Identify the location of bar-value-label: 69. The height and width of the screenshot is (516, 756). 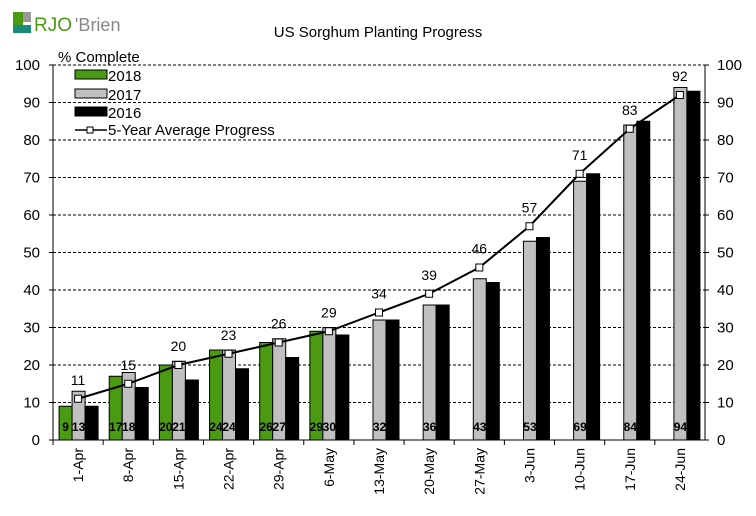
(580, 427).